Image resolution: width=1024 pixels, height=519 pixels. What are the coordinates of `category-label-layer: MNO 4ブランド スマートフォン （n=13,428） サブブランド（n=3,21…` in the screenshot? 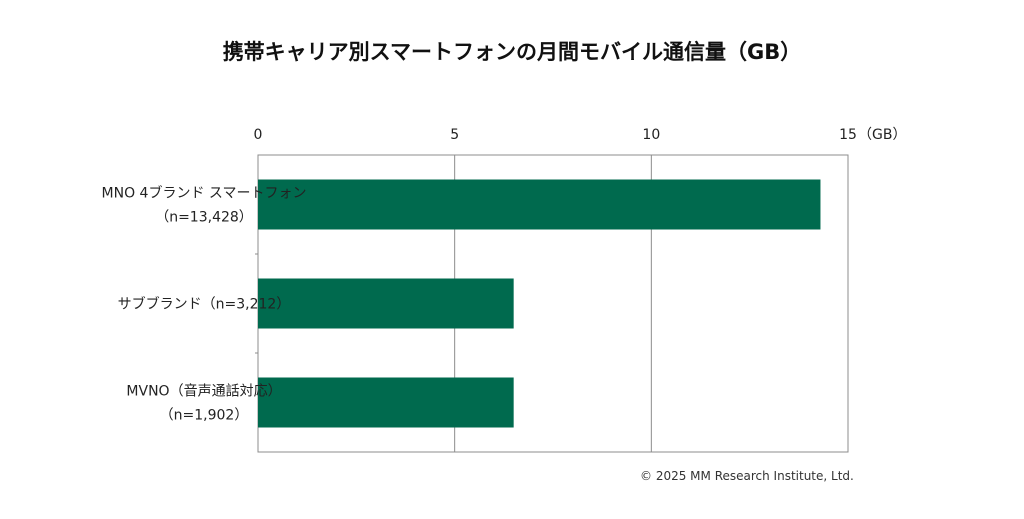 It's located at (204, 304).